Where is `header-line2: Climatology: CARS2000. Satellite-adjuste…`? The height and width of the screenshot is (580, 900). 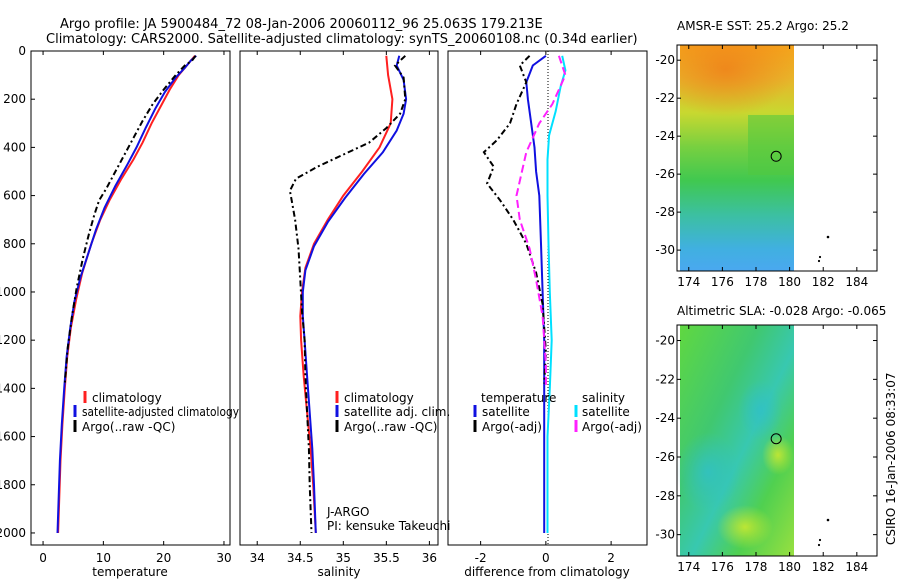 header-line2: Climatology: CARS2000. Satellite-adjuste… is located at coordinates (342, 39).